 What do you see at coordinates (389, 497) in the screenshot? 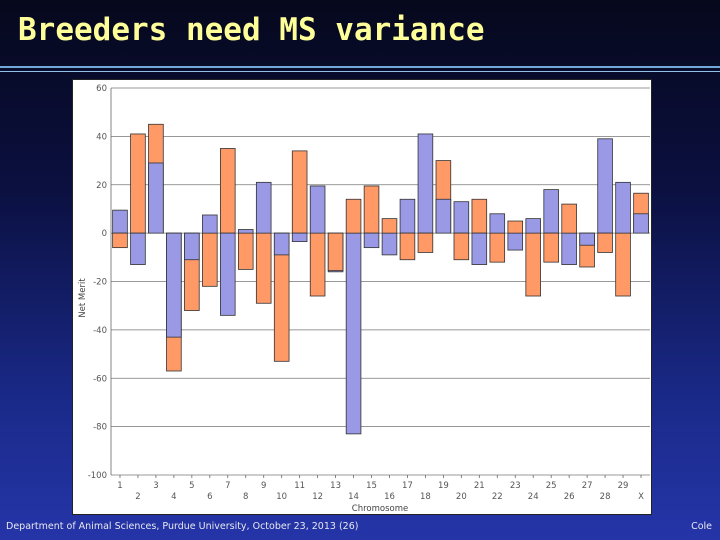
I see `x-tick-label: 16` at bounding box center [389, 497].